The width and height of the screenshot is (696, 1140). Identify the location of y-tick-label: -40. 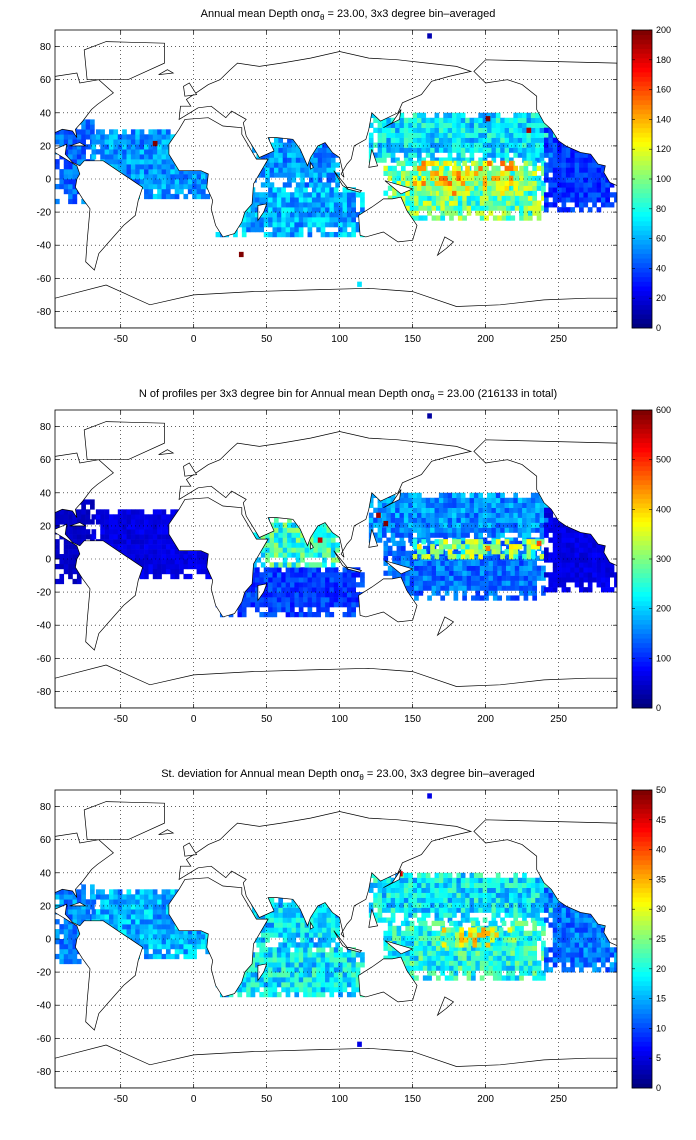
(44, 246).